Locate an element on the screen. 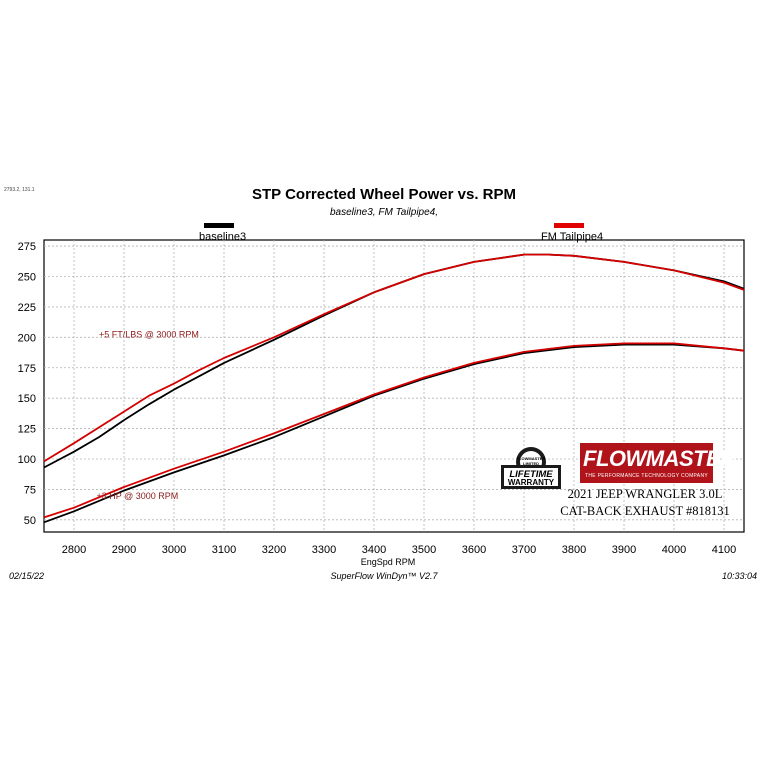 The width and height of the screenshot is (768, 768). y-tick-label: 75 is located at coordinates (30, 490).